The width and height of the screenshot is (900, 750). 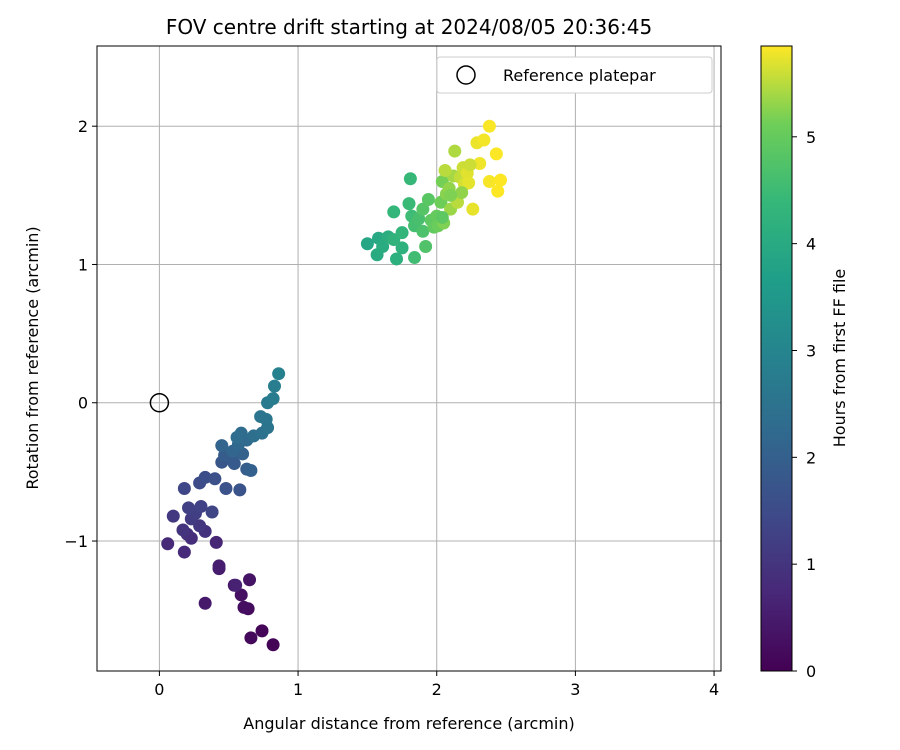 What do you see at coordinates (466, 75) in the screenshot?
I see `legend-marker-icon` at bounding box center [466, 75].